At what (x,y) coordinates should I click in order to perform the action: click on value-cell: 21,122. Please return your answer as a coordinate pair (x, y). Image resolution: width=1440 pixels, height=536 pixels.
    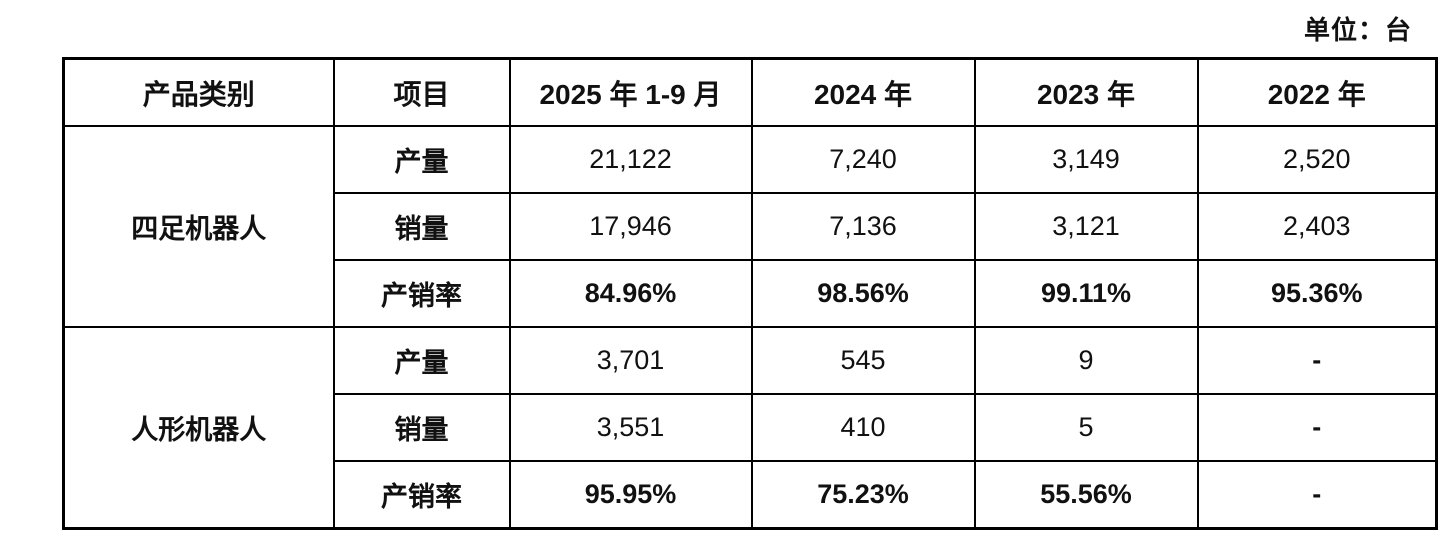
    Looking at the image, I should click on (630, 159).